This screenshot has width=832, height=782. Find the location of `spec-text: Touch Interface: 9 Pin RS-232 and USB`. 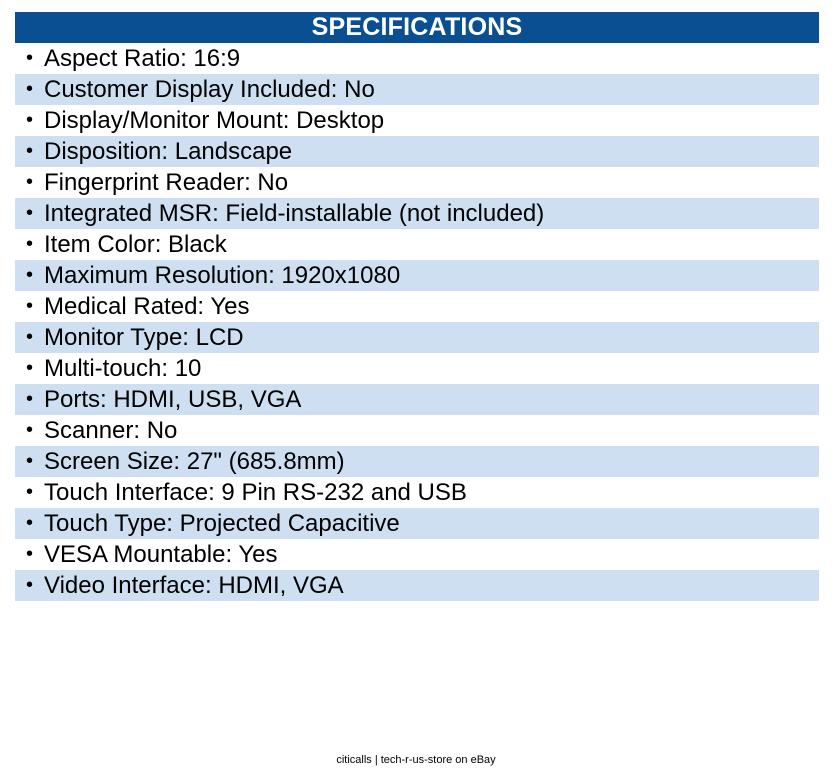

spec-text: Touch Interface: 9 Pin RS-232 and USB is located at coordinates (255, 492).